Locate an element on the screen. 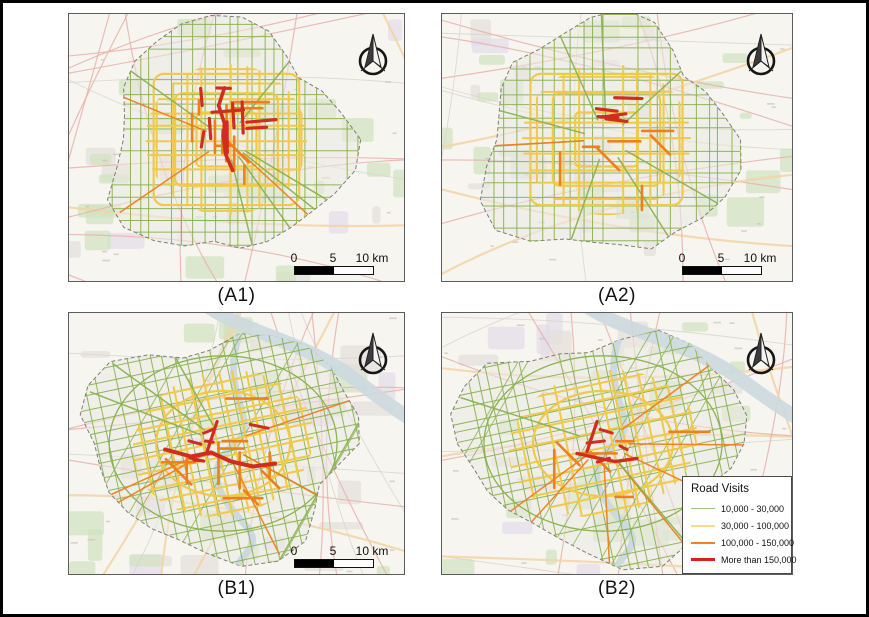 This screenshot has width=869, height=617. legend-item: 100,000 - 150,000 is located at coordinates (742, 542).